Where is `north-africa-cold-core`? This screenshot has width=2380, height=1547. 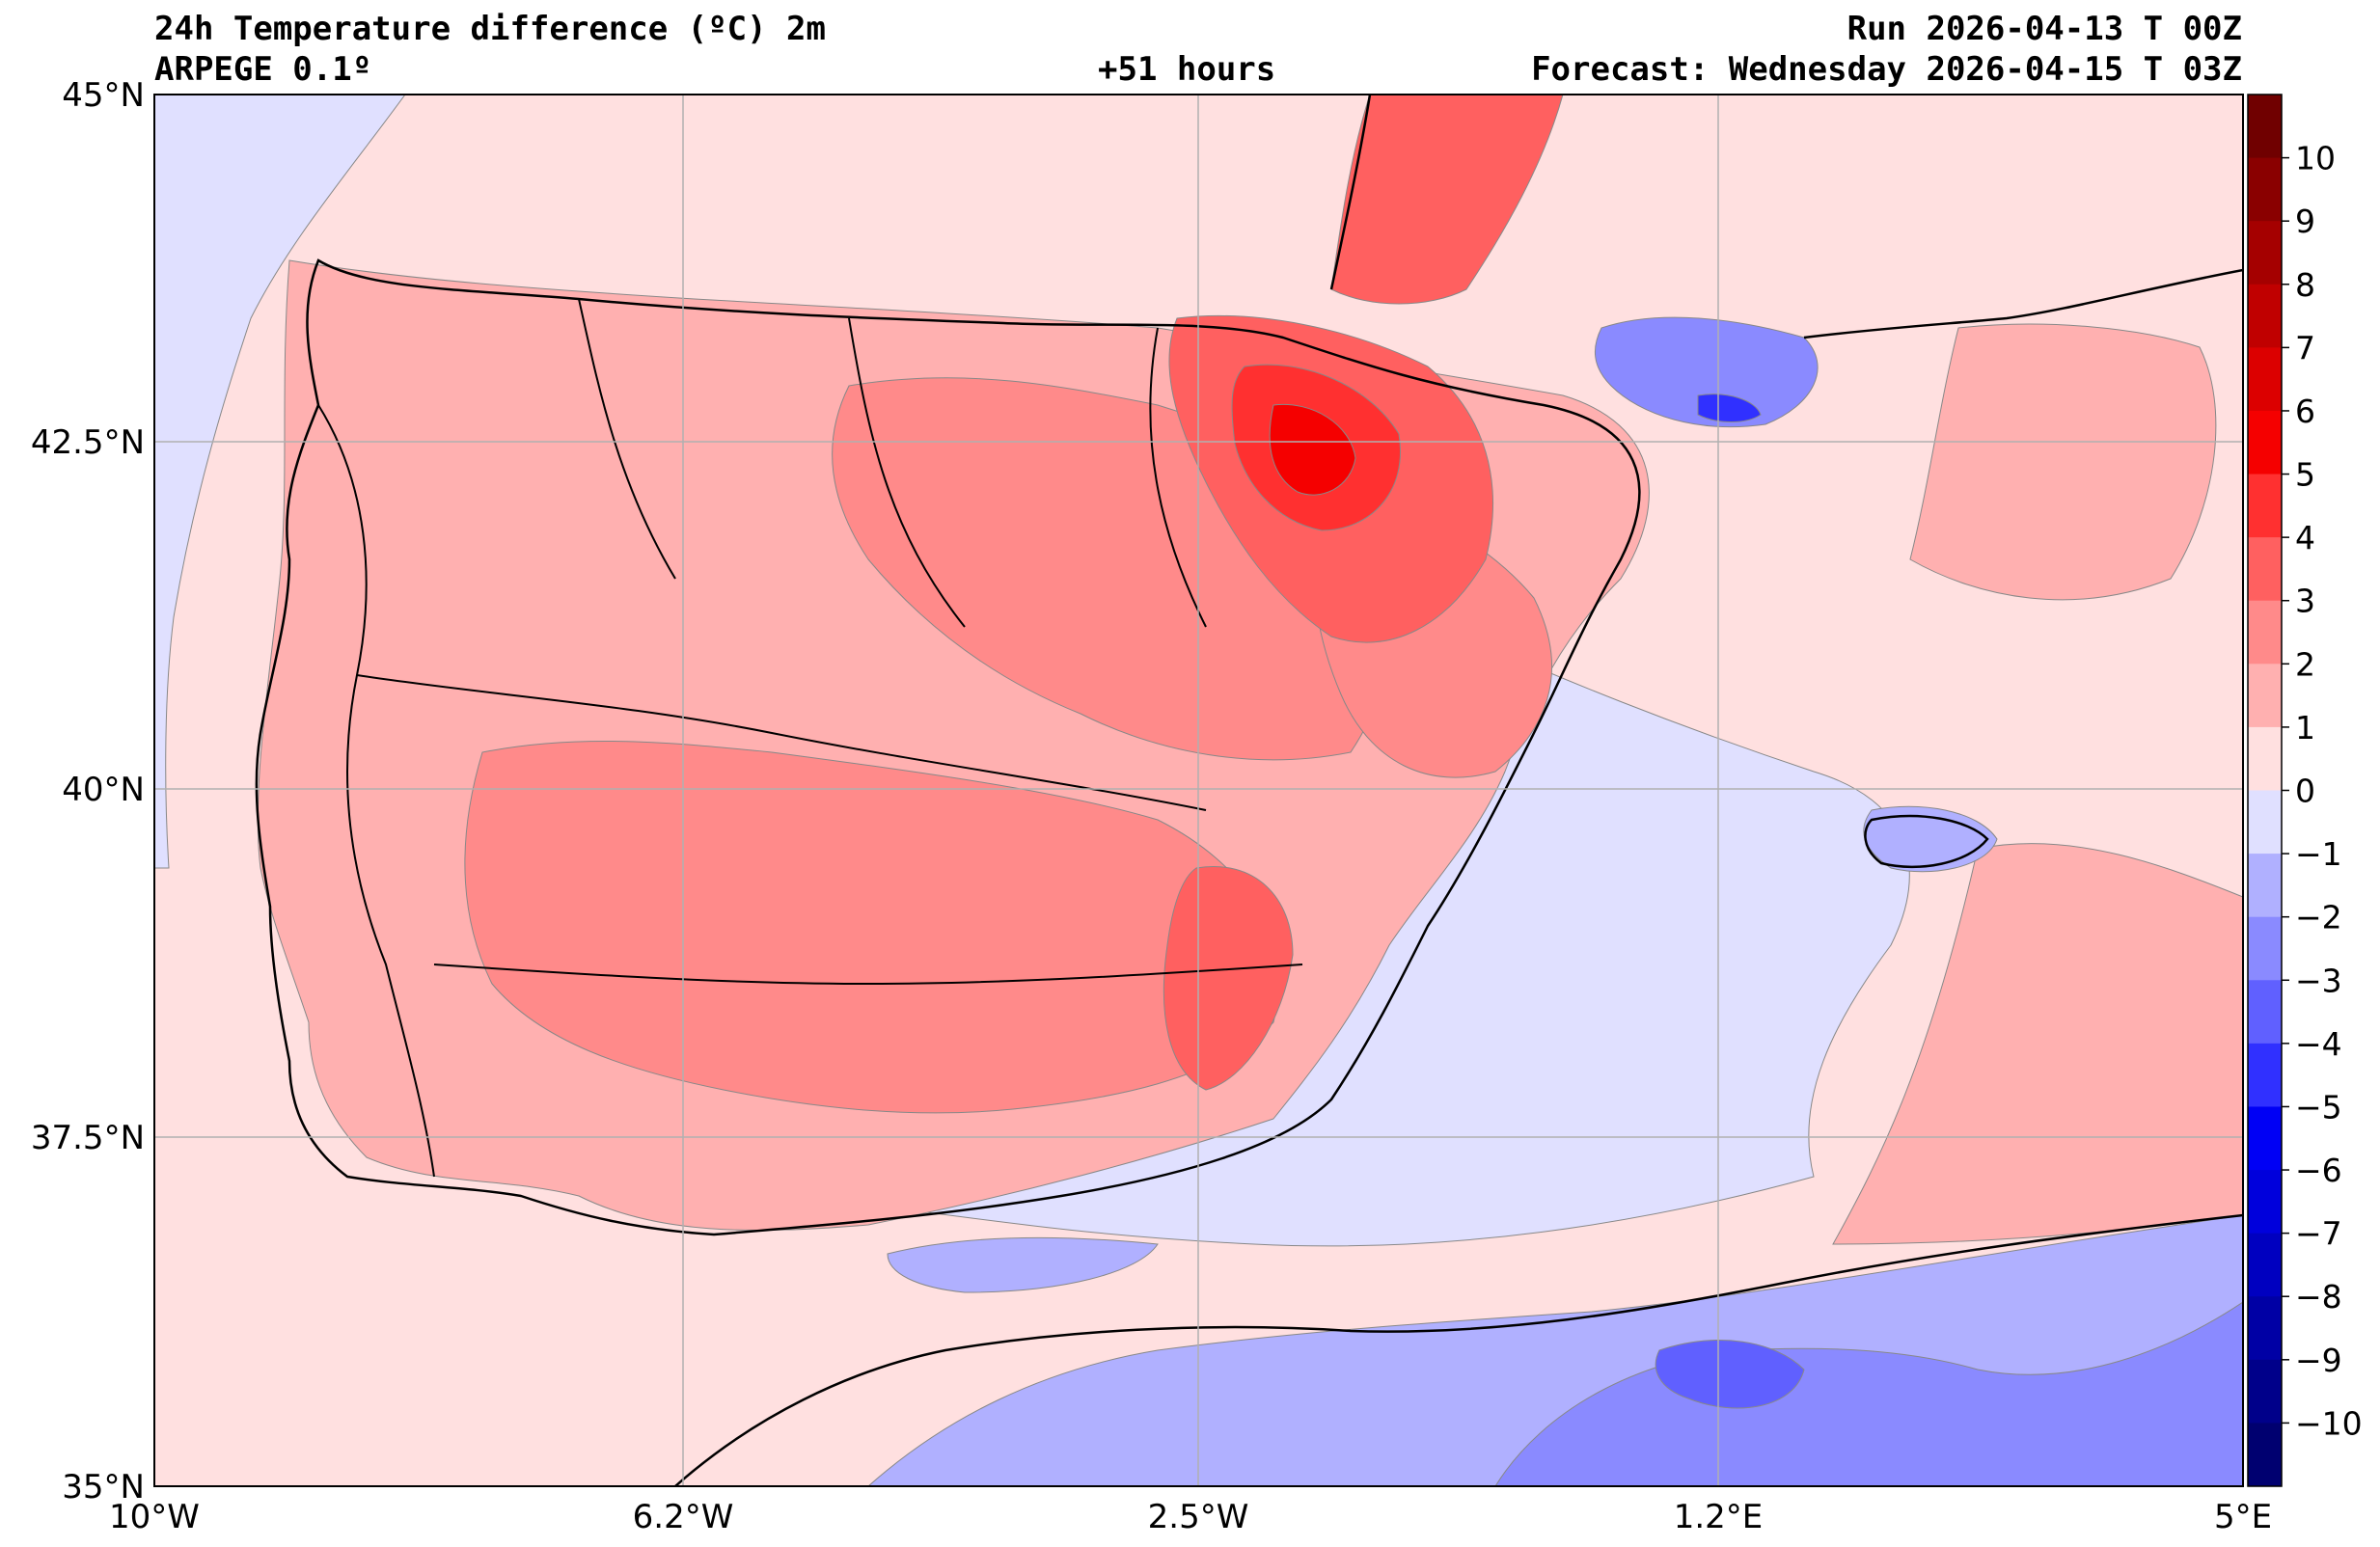 north-africa-cold-core is located at coordinates (1730, 1375).